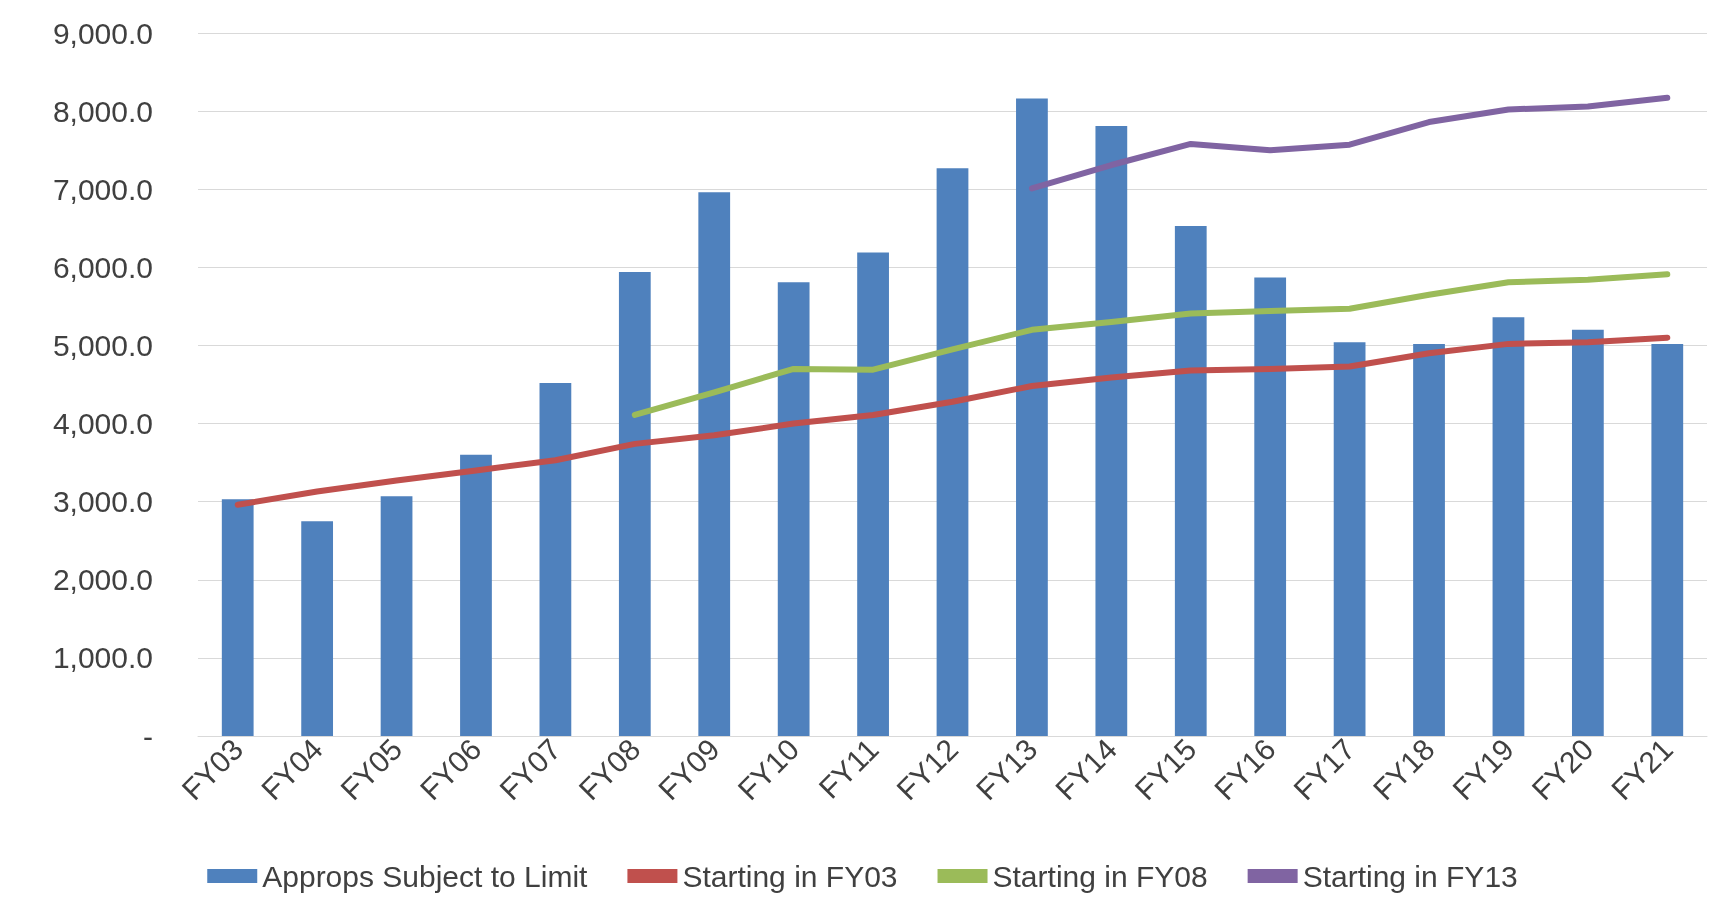  Describe the element at coordinates (1410, 876) in the screenshot. I see `legend-label: Starting in FY13` at that location.